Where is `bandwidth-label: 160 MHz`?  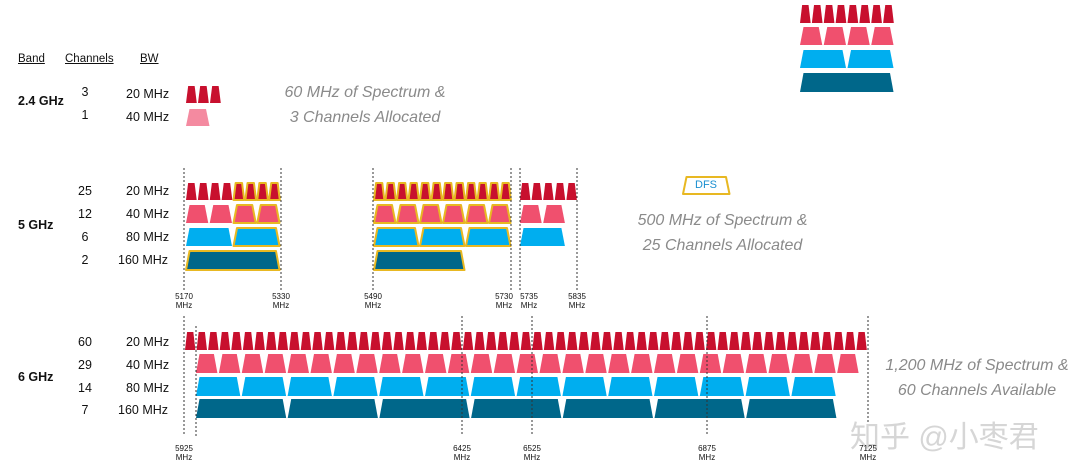 bandwidth-label: 160 MHz is located at coordinates (143, 260).